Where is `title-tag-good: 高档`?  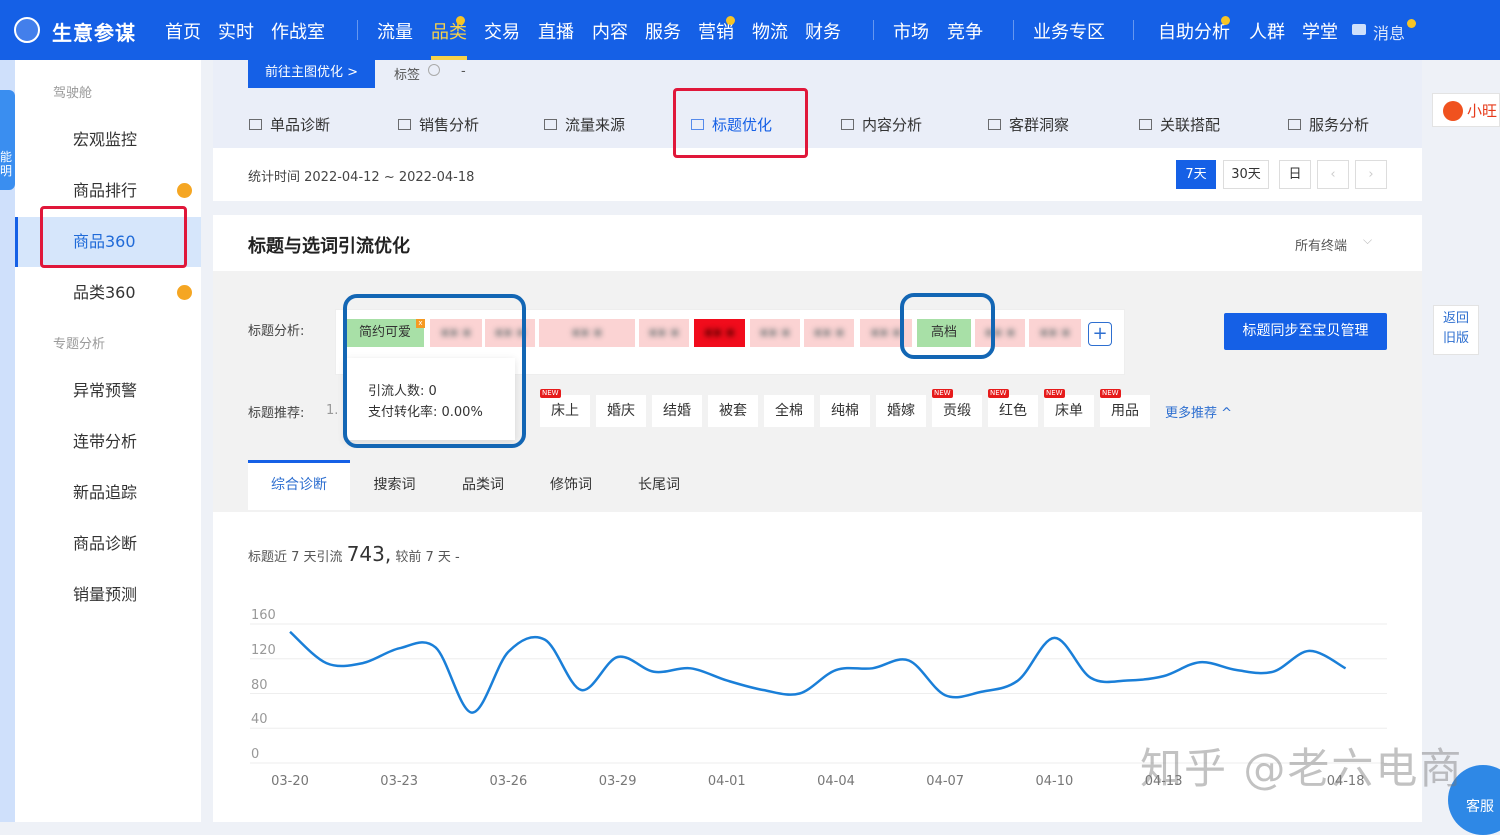
title-tag-good: 高档 is located at coordinates (944, 333).